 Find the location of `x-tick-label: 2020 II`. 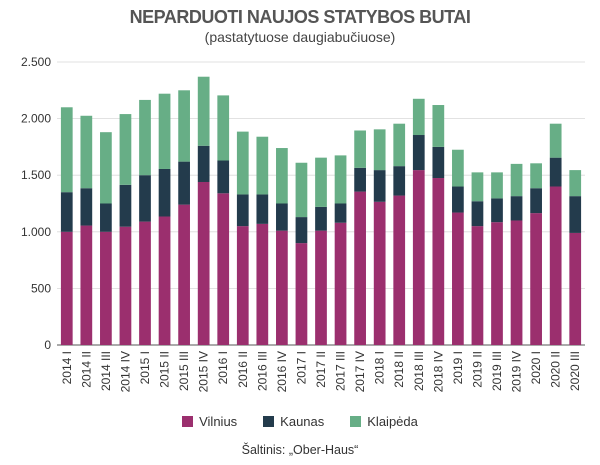

x-tick-label: 2020 II is located at coordinates (556, 369).